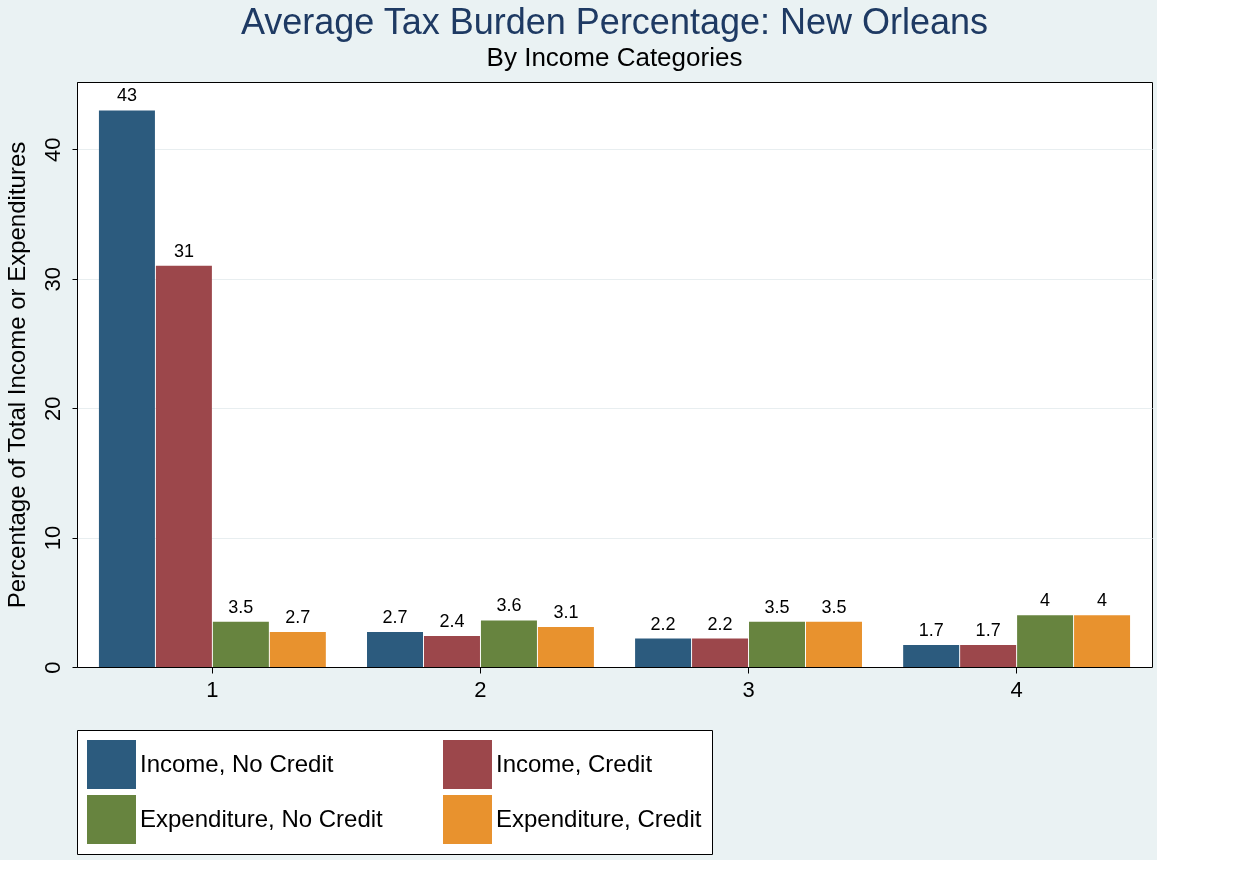 The height and width of the screenshot is (893, 1253). I want to click on data-label: 31, so click(183, 250).